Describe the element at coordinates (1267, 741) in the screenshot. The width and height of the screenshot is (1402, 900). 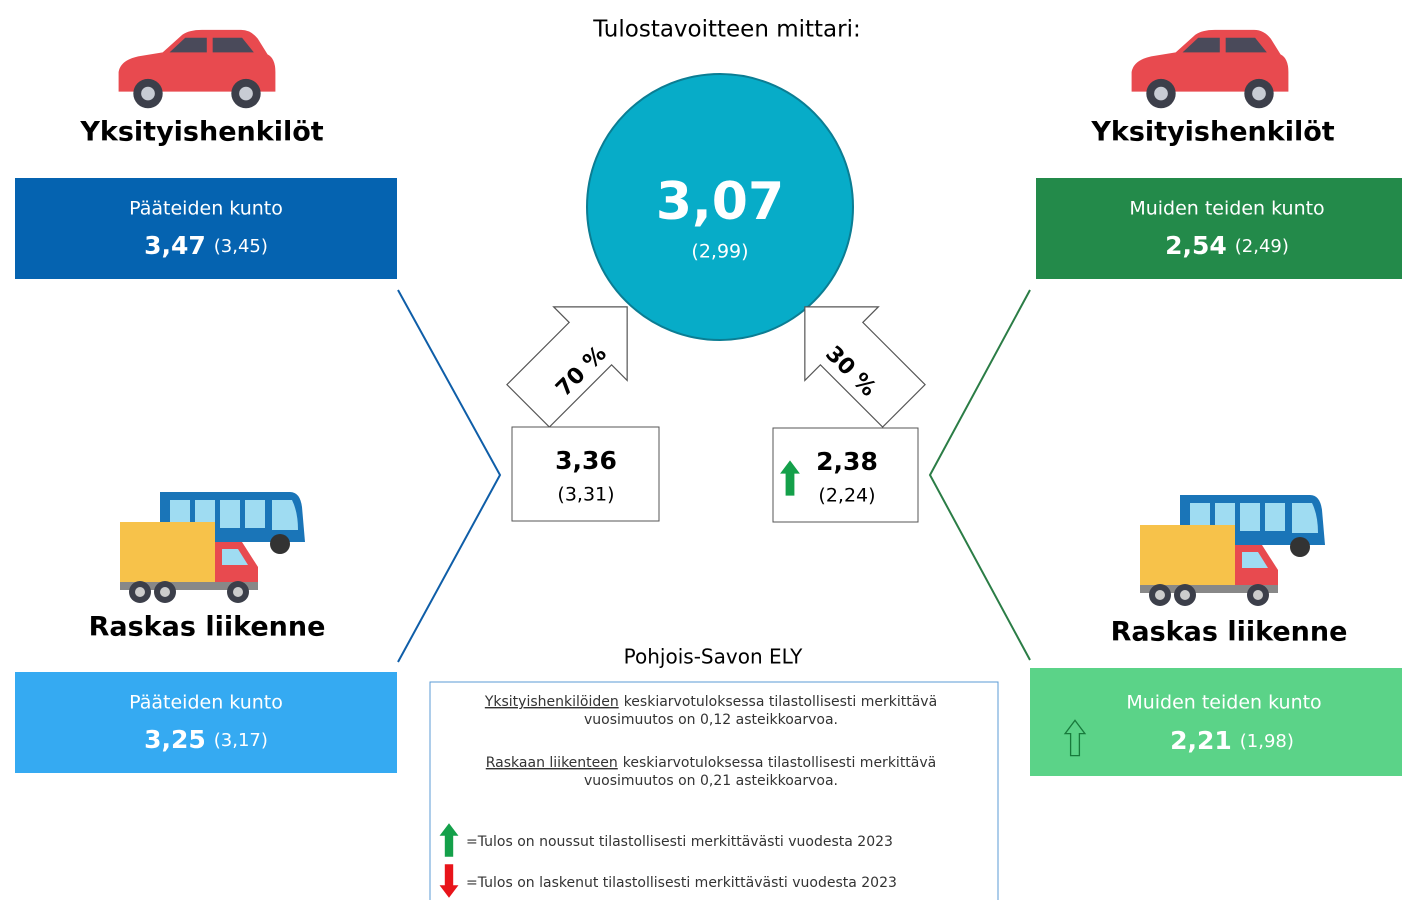
I see `panel-previous: (1,98)` at that location.